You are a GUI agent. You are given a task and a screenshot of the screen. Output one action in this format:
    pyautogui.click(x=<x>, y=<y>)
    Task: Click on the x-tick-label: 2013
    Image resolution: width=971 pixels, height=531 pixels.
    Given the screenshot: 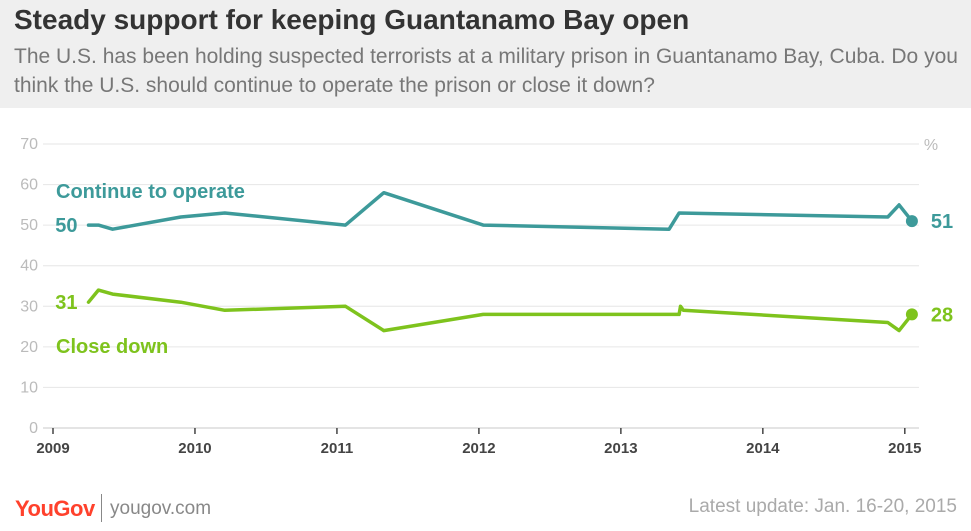 What is the action you would take?
    pyautogui.click(x=620, y=448)
    